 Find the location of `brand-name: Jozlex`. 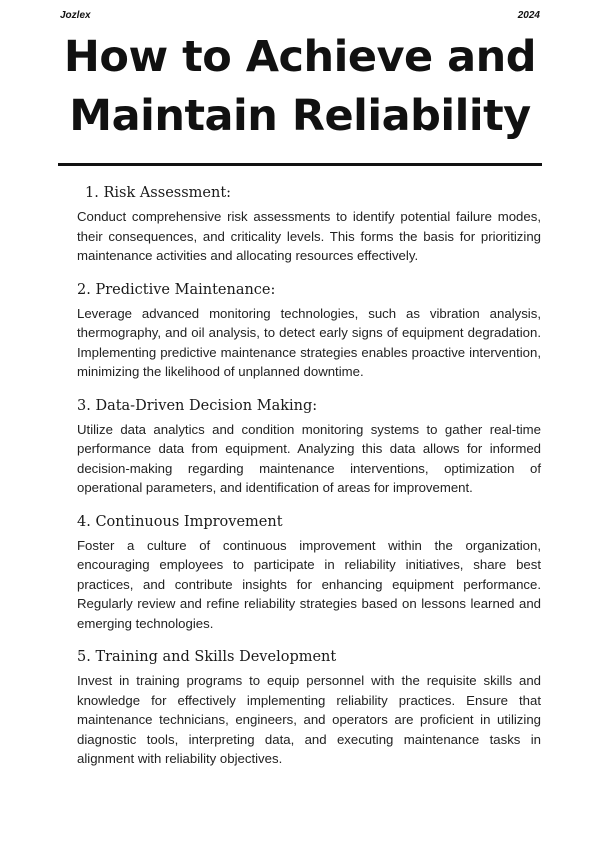

brand-name: Jozlex is located at coordinates (75, 15).